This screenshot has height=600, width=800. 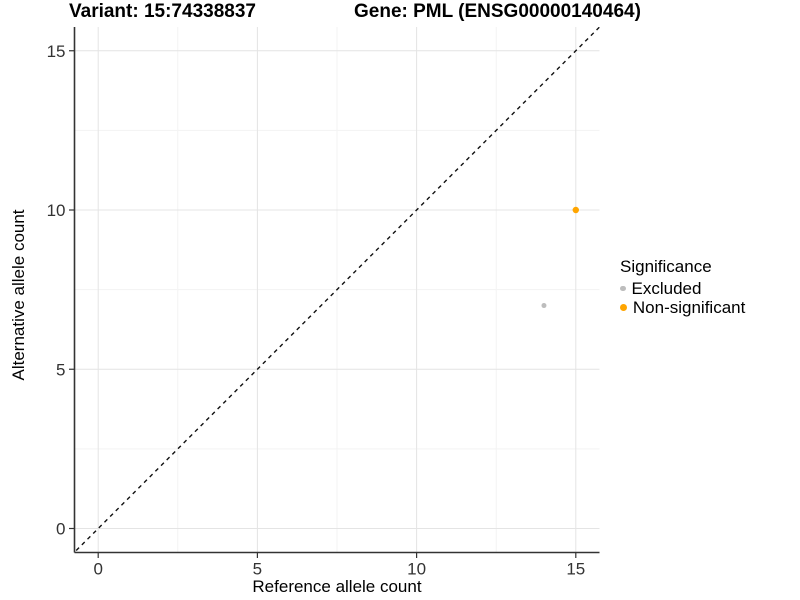 I want to click on legend: Significance Excluded Non-significant, so click(x=680, y=286).